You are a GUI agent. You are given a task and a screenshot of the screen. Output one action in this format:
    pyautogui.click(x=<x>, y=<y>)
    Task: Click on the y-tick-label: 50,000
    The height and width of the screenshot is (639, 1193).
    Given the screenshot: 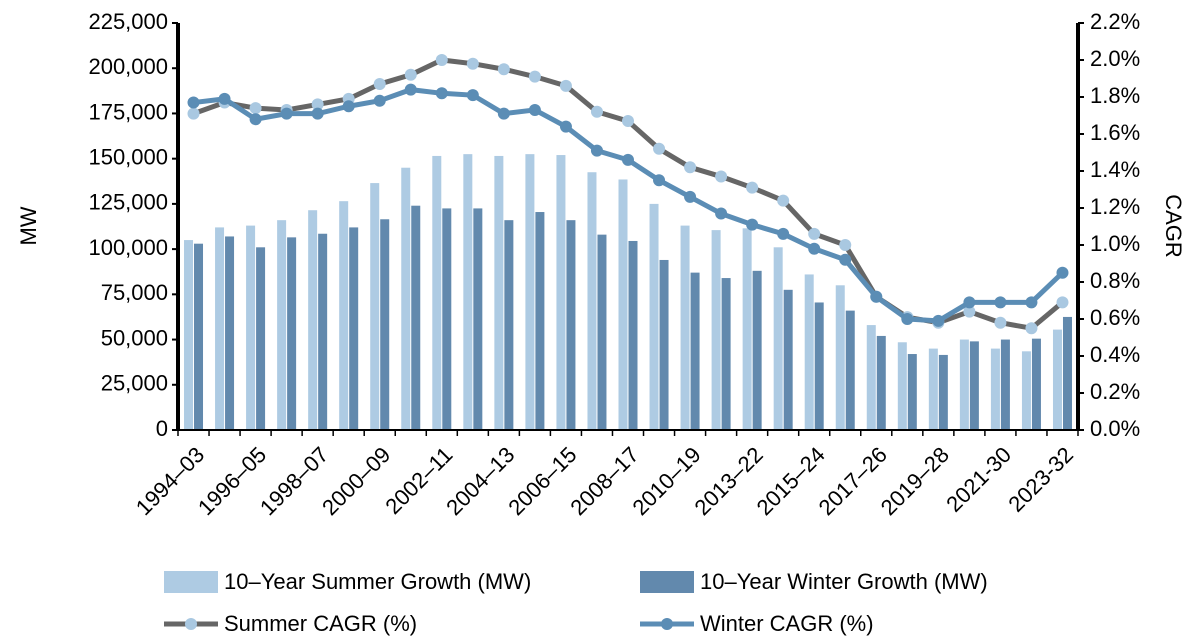 What is the action you would take?
    pyautogui.click(x=134, y=337)
    